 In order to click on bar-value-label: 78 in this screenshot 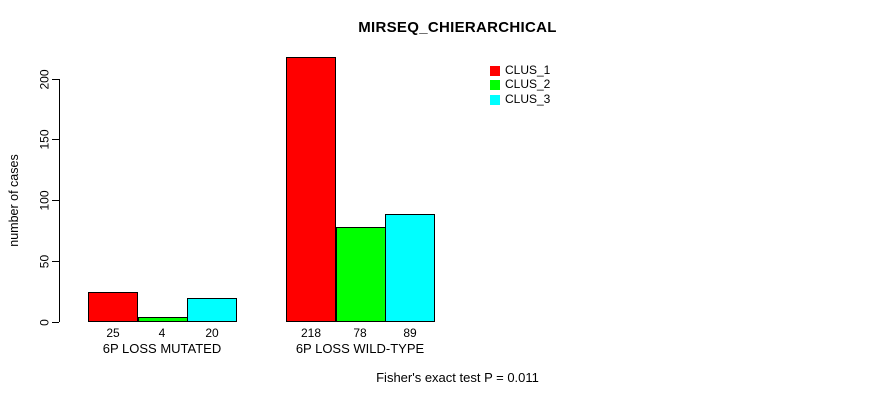, I will do `click(360, 333)`.